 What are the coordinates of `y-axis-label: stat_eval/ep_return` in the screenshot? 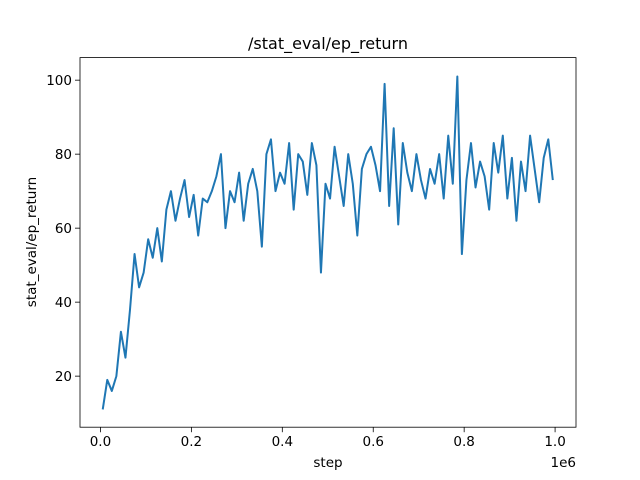 It's located at (32, 242).